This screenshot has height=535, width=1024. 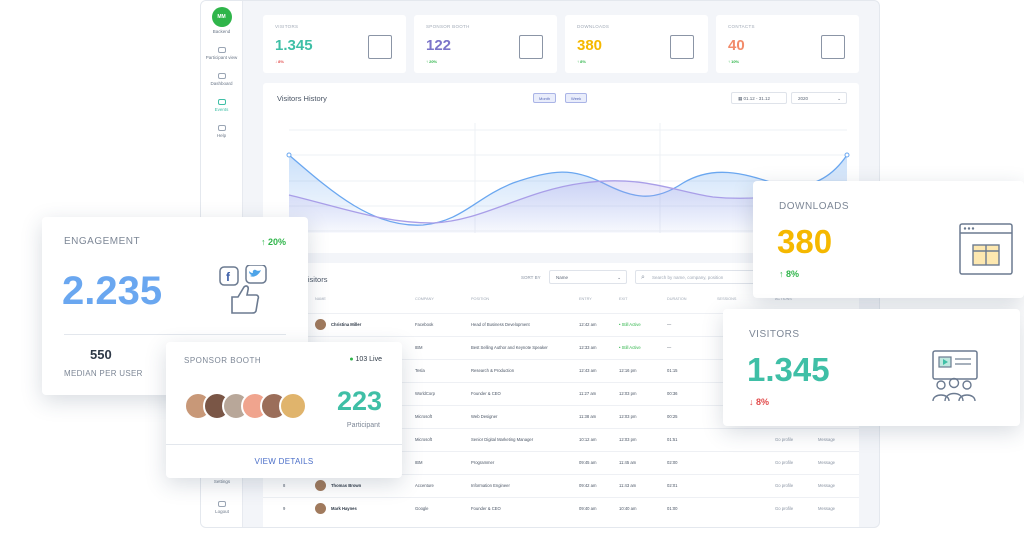 I want to click on sidebar-item-events: Events, so click(x=221, y=106).